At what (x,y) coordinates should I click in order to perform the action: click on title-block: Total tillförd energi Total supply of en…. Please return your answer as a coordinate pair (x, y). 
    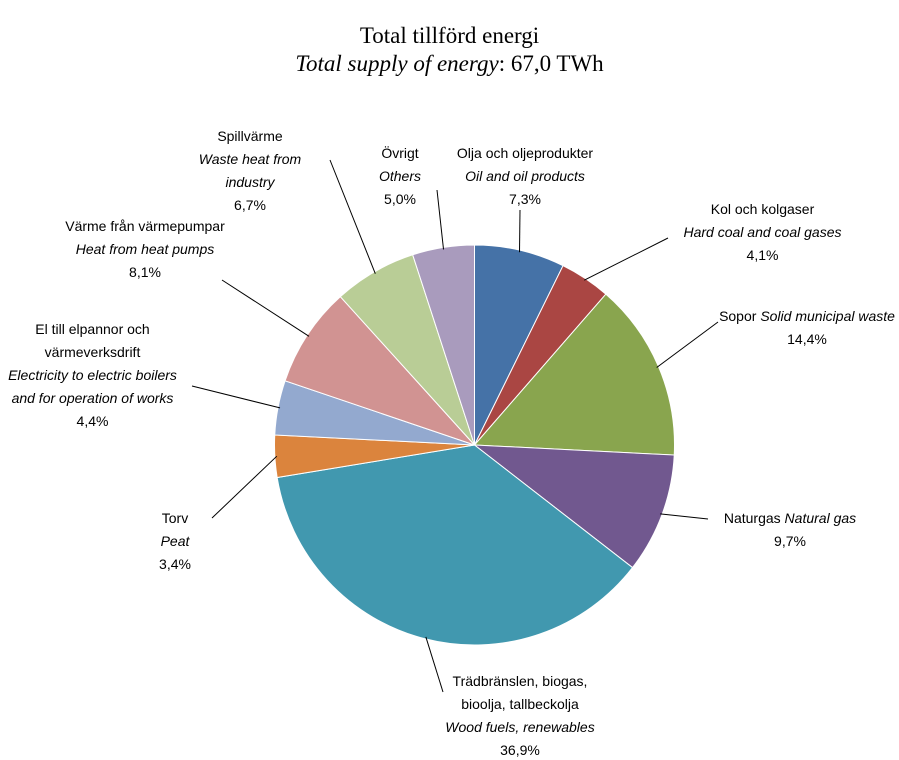
    Looking at the image, I should click on (449, 50).